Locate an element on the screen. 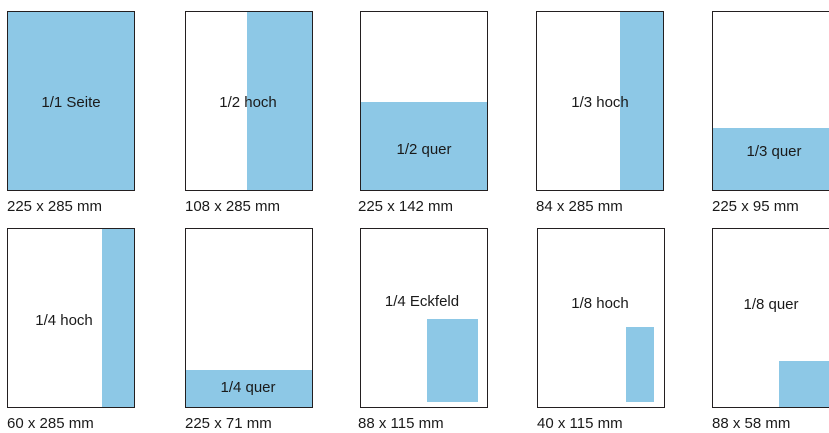 The height and width of the screenshot is (433, 829). format-size: 88 x 58 mm is located at coordinates (751, 423).